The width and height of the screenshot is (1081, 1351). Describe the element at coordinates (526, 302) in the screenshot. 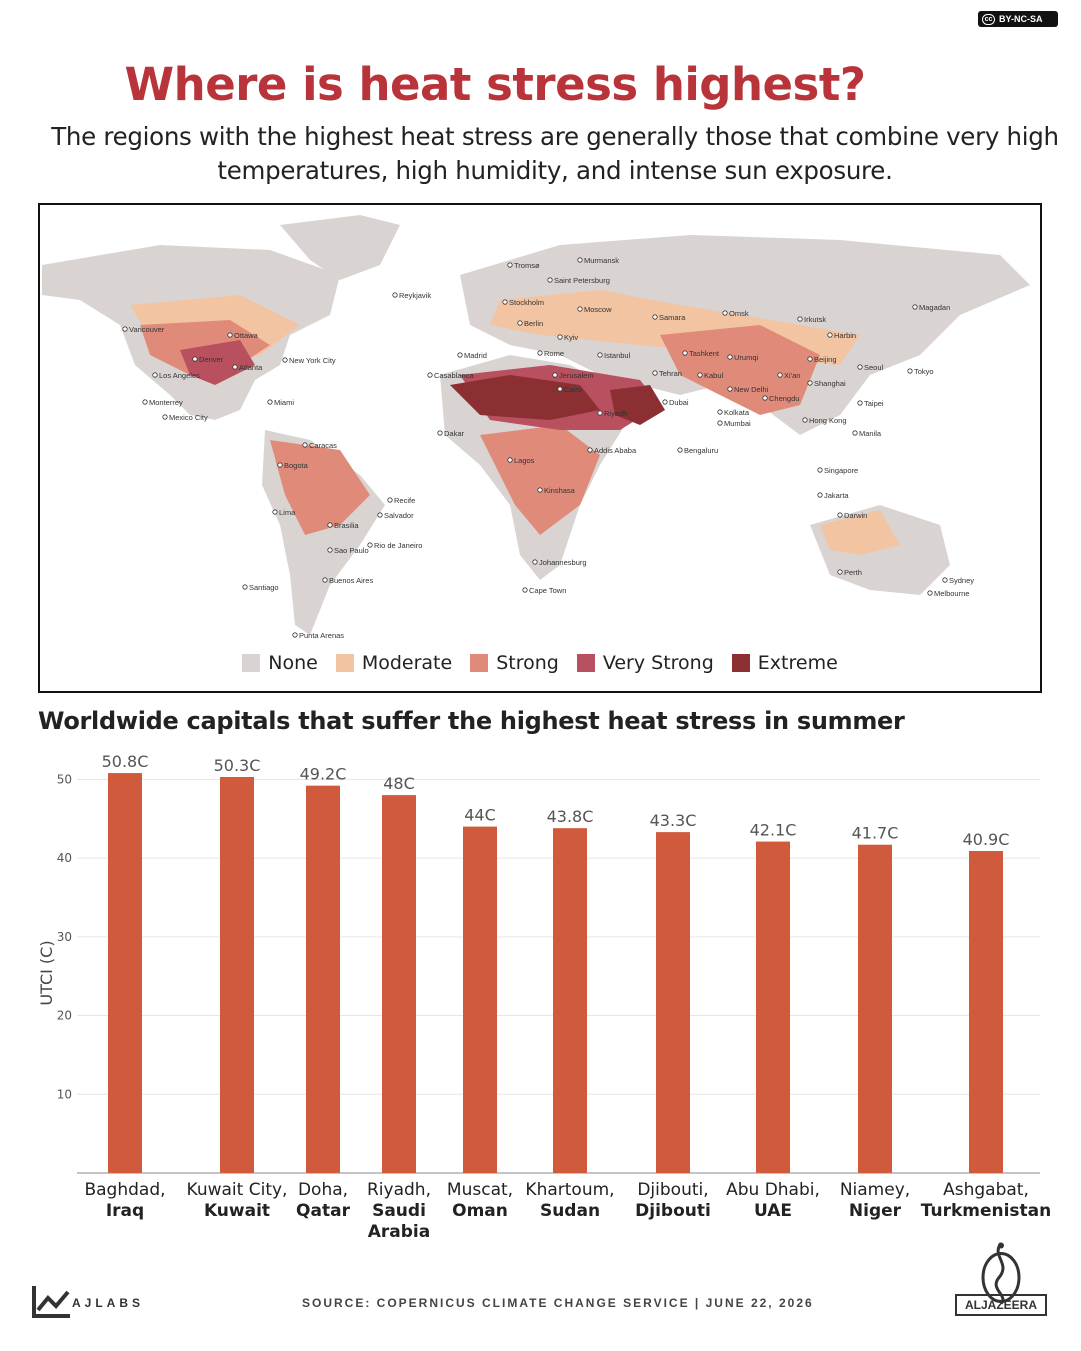

I see `city-label: Stockholm` at that location.